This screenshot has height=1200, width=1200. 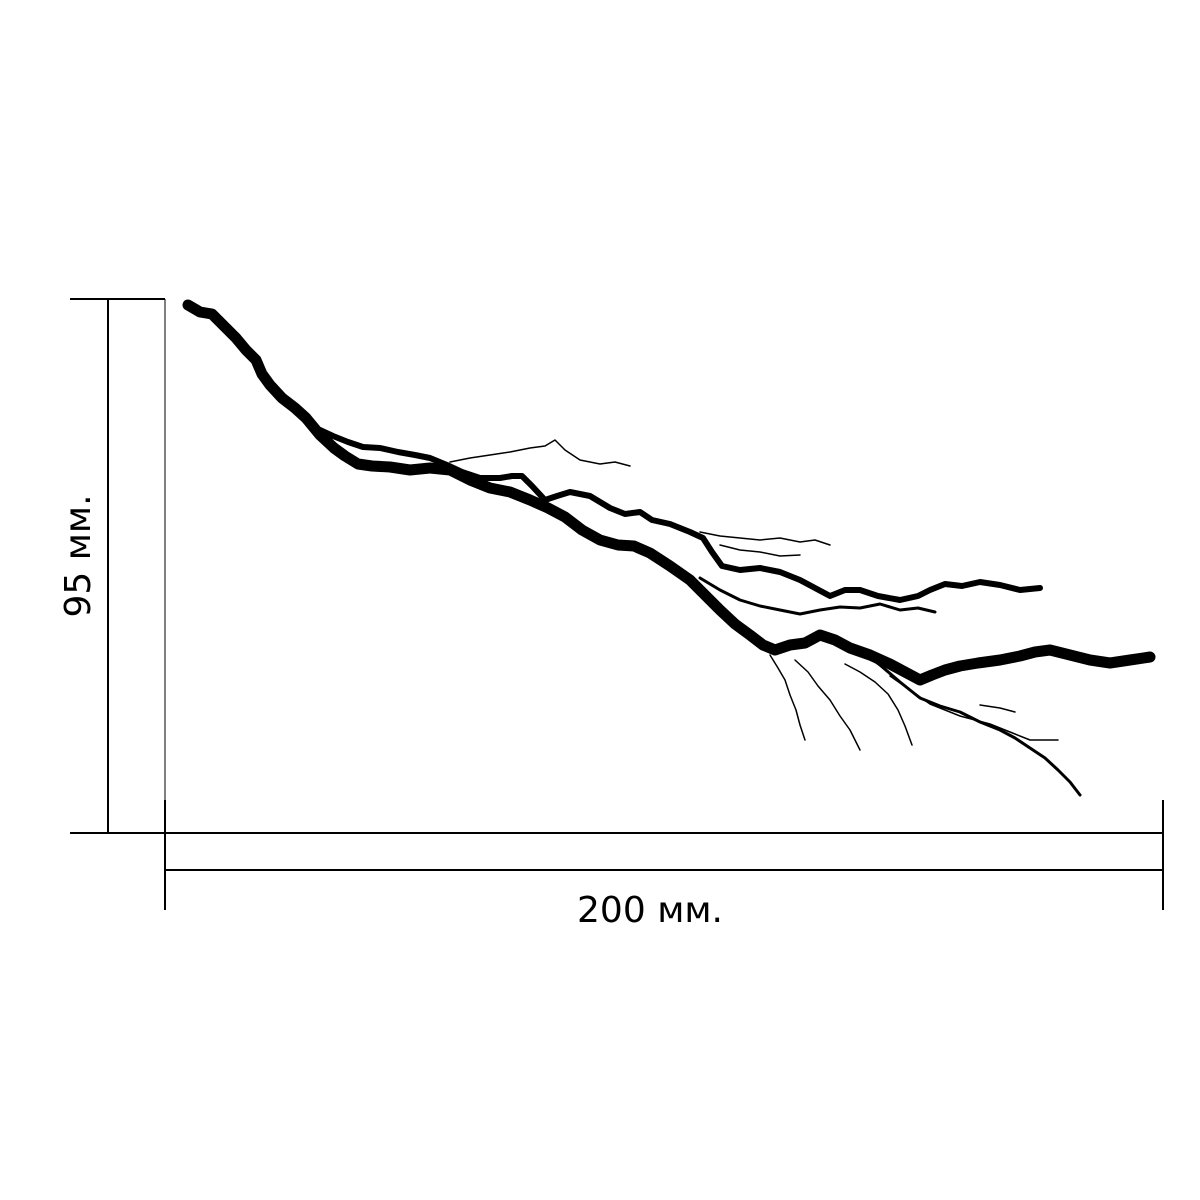 What do you see at coordinates (650, 910) in the screenshot?
I see `width-label: 200 мм.` at bounding box center [650, 910].